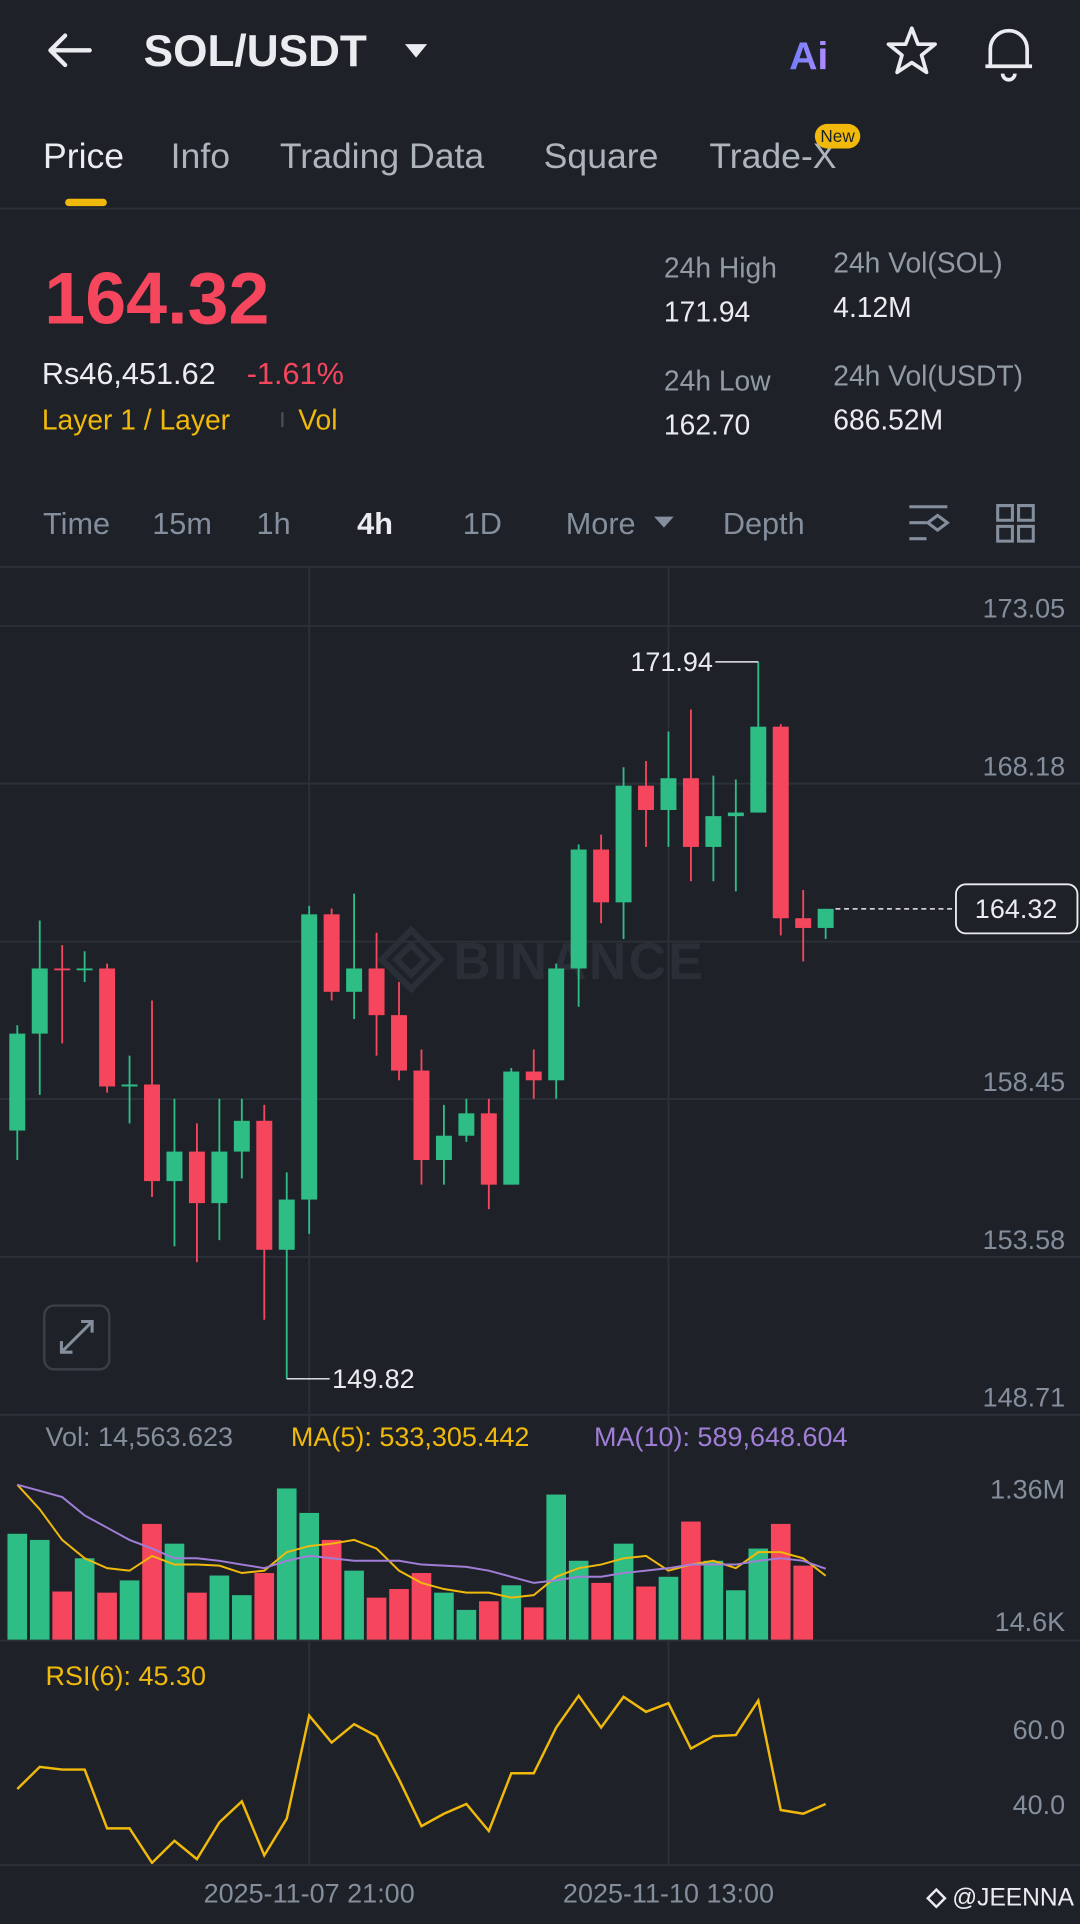  Describe the element at coordinates (911, 50) in the screenshot. I see `favorite-button` at that location.